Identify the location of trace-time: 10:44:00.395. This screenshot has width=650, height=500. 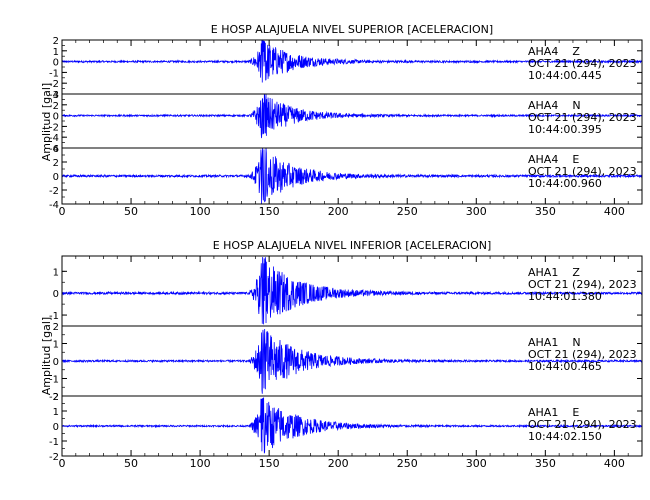
(565, 129).